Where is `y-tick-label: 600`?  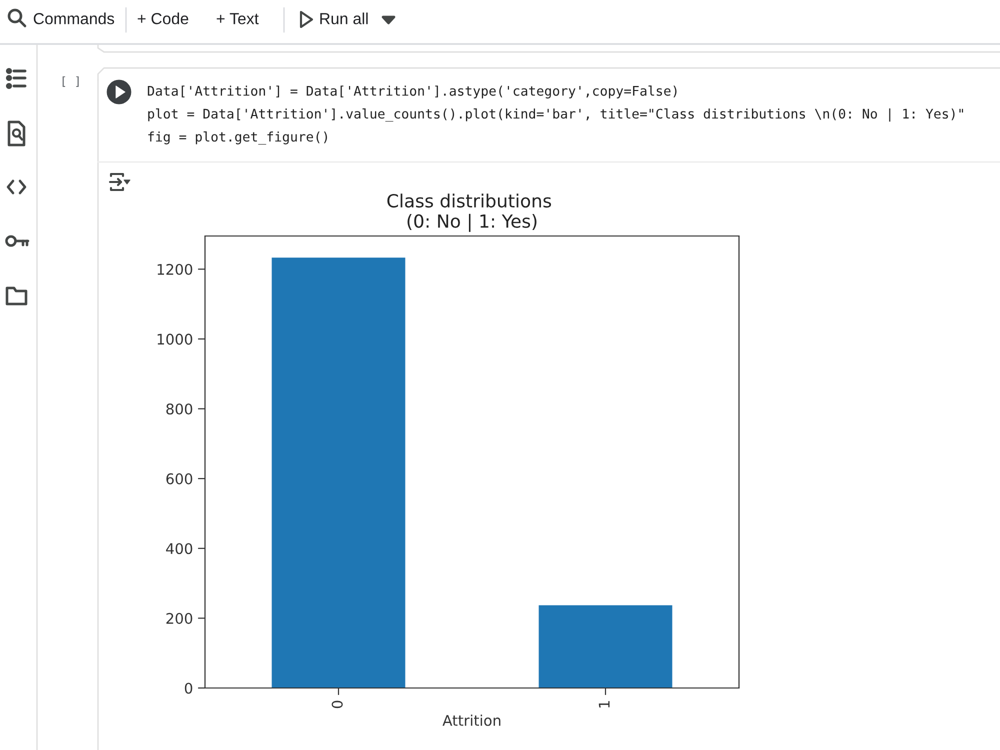 y-tick-label: 600 is located at coordinates (179, 478).